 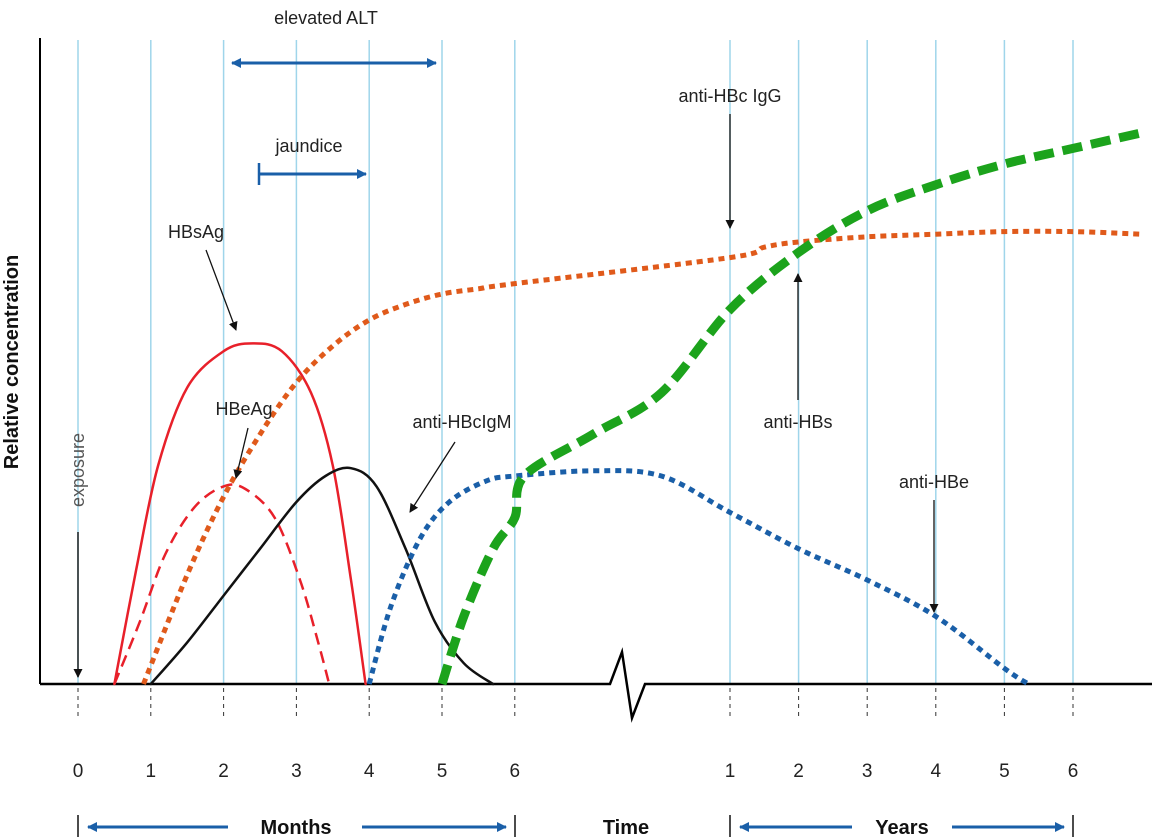 I want to click on tick-label-month-1: 1, so click(x=151, y=771).